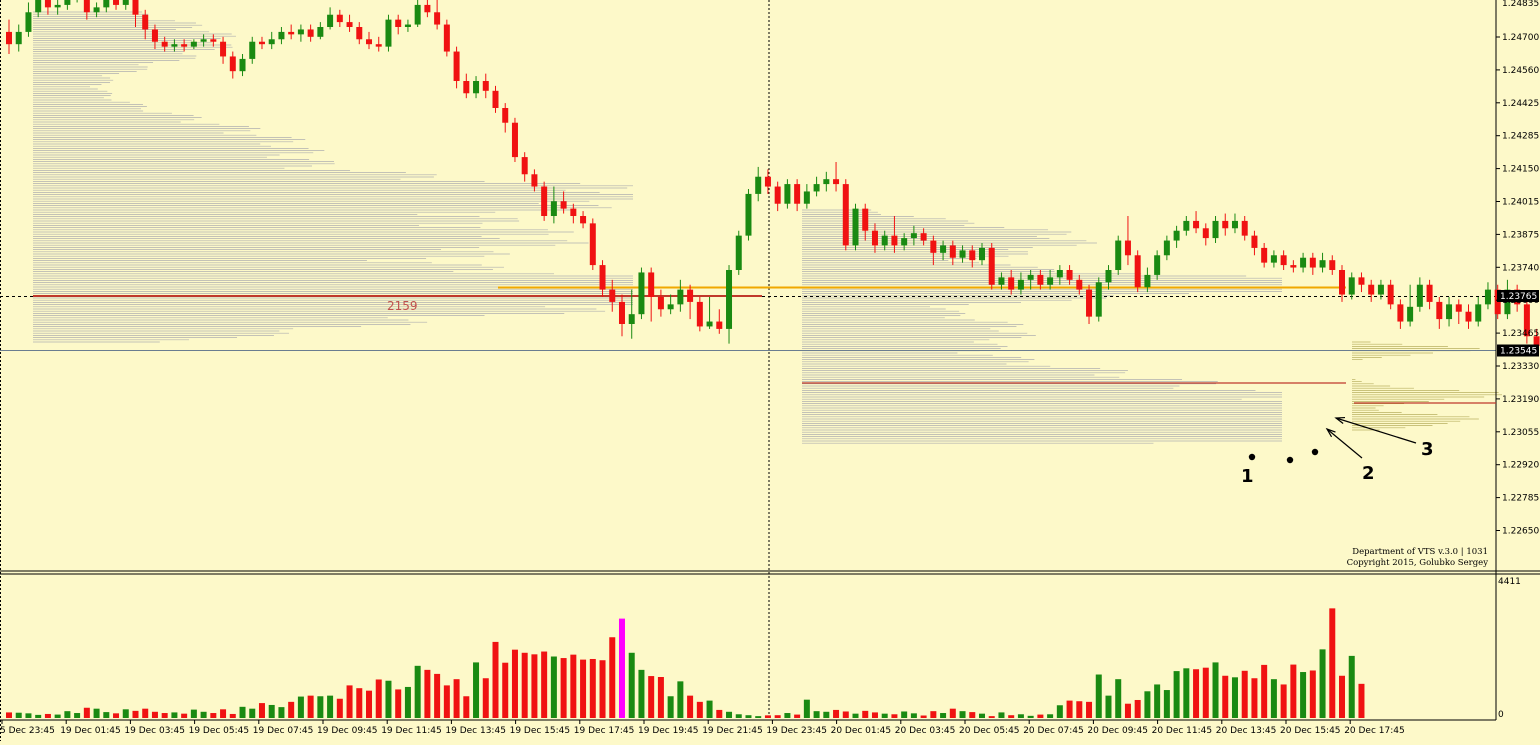 The height and width of the screenshot is (745, 1540). I want to click on time-tick-label: 5 Dec 23:45, so click(27, 731).